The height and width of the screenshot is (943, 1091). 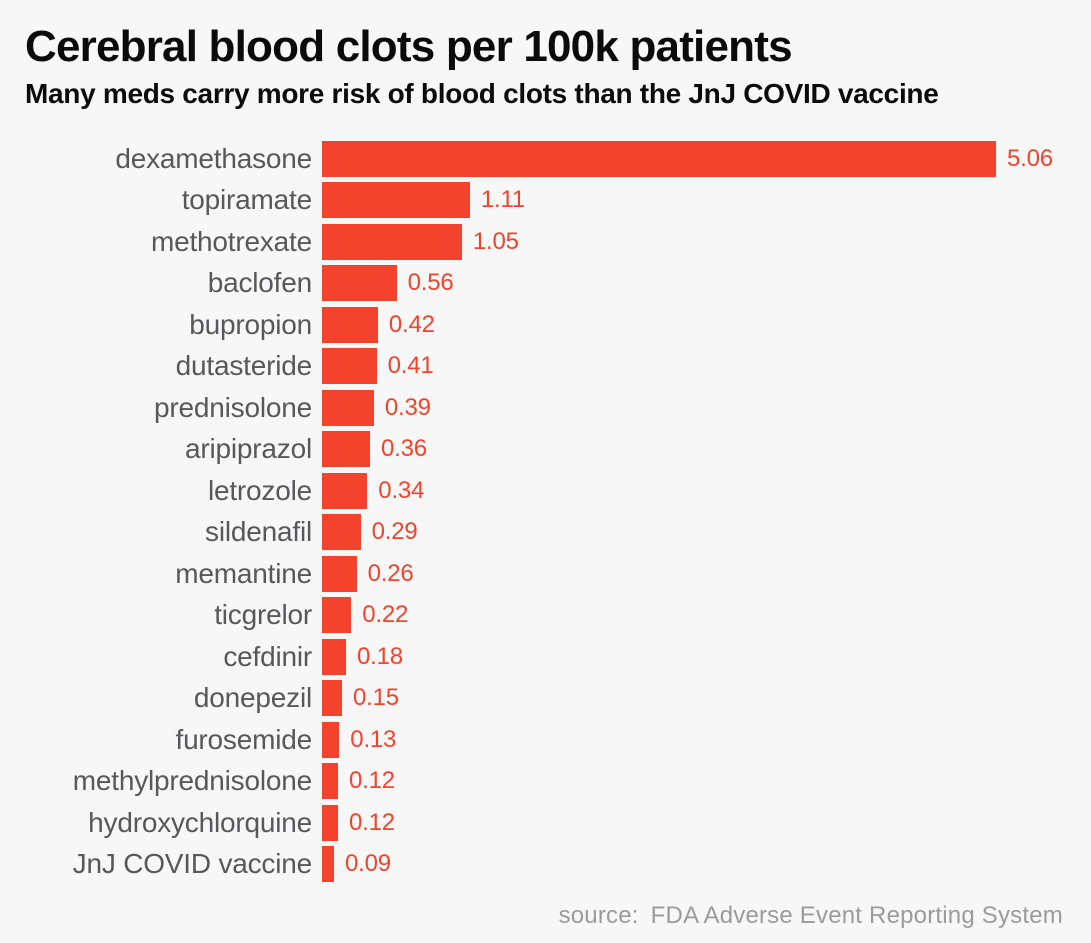 What do you see at coordinates (411, 324) in the screenshot?
I see `value-label: 0.42` at bounding box center [411, 324].